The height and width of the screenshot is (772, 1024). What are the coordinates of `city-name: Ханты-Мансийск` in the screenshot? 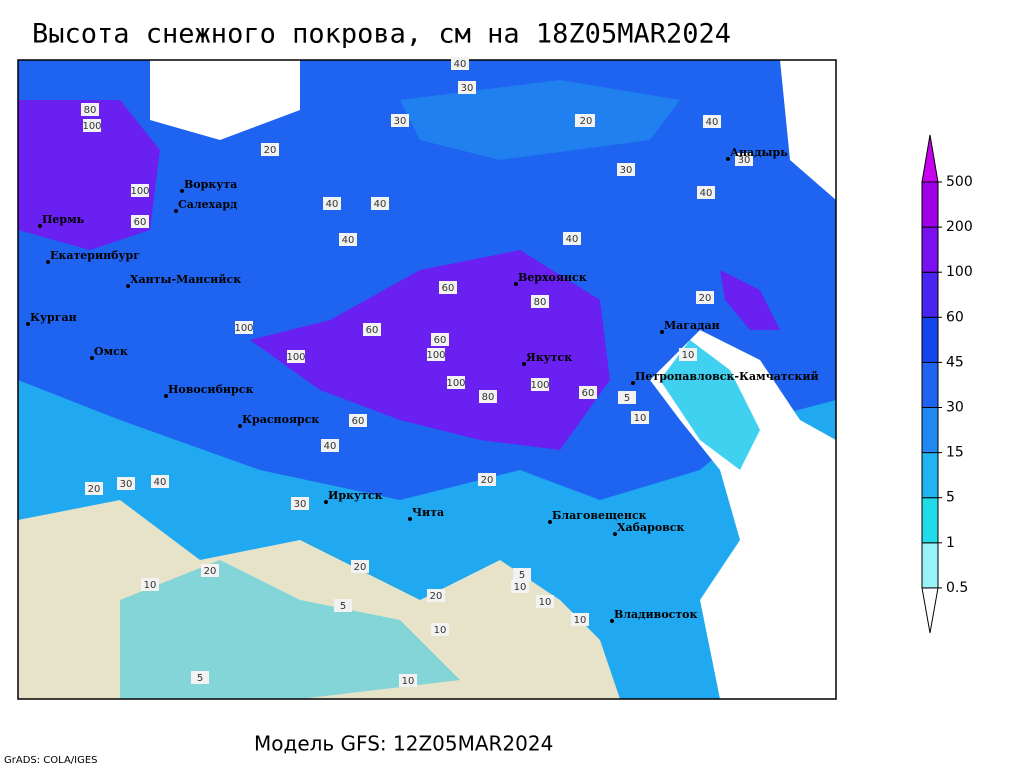 It's located at (185, 279).